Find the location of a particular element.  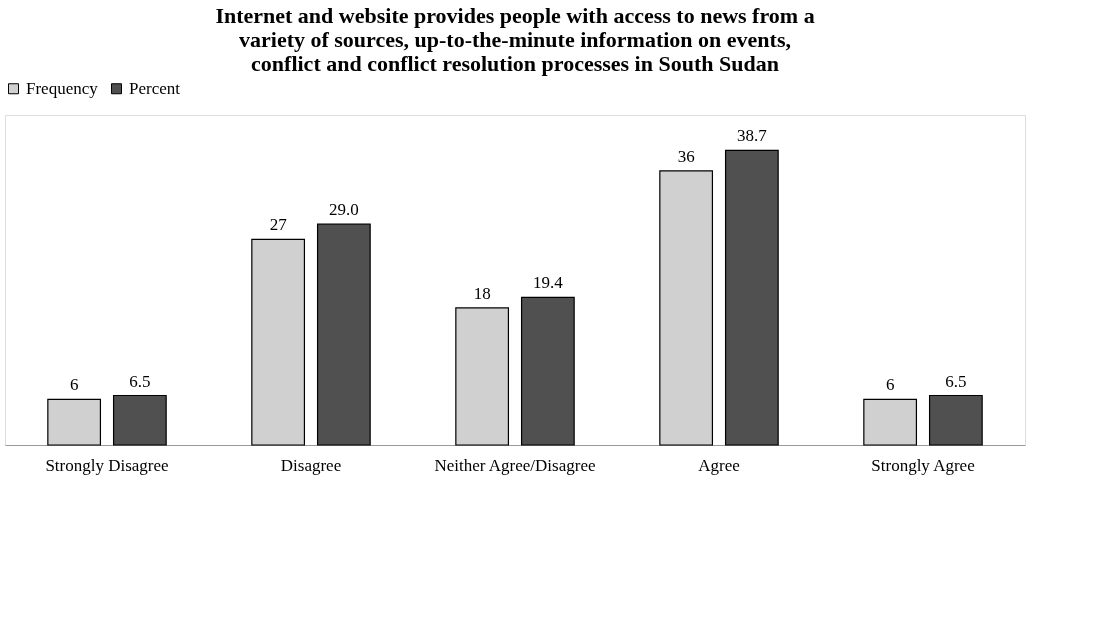

x-tick-label: Agree is located at coordinates (719, 465).